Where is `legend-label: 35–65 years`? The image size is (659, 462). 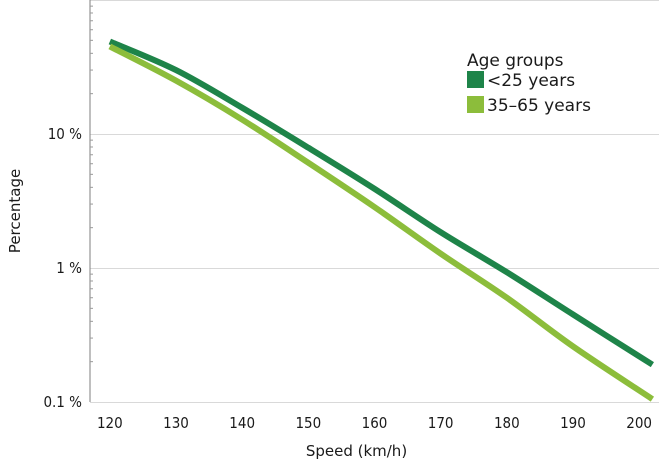 legend-label: 35–65 years is located at coordinates (539, 106).